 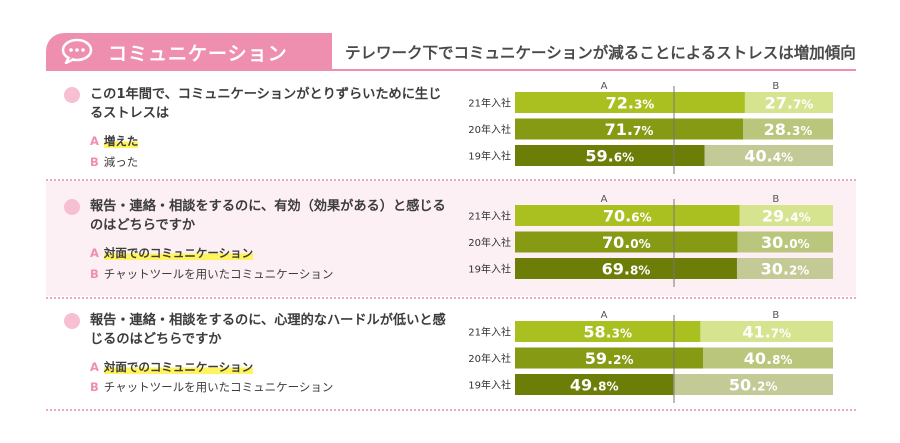 What do you see at coordinates (600, 53) in the screenshot?
I see `section-subtitle: テレワーク下でコミュニケーションが減ることによるストレスは増加傾向` at bounding box center [600, 53].